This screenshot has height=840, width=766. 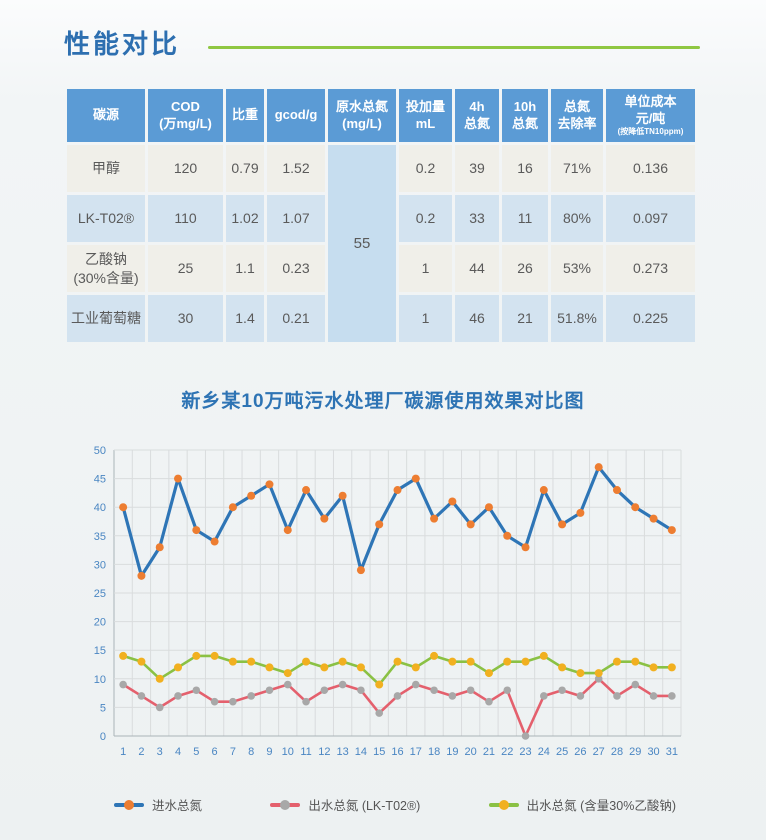 I want to click on x-axis-tick-label: 22, so click(x=507, y=752).